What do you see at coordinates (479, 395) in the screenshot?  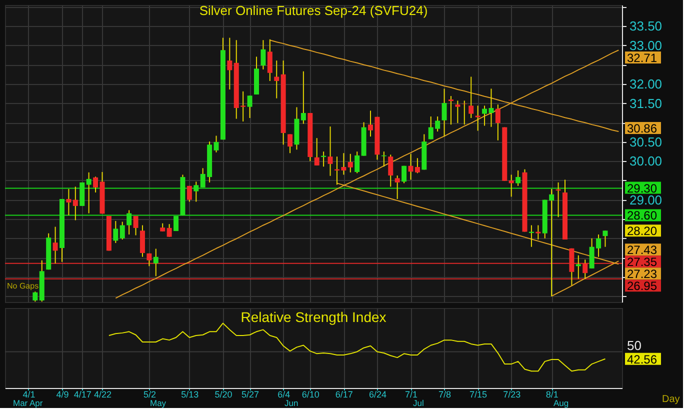 I see `x-tick-label: 7/15` at bounding box center [479, 395].